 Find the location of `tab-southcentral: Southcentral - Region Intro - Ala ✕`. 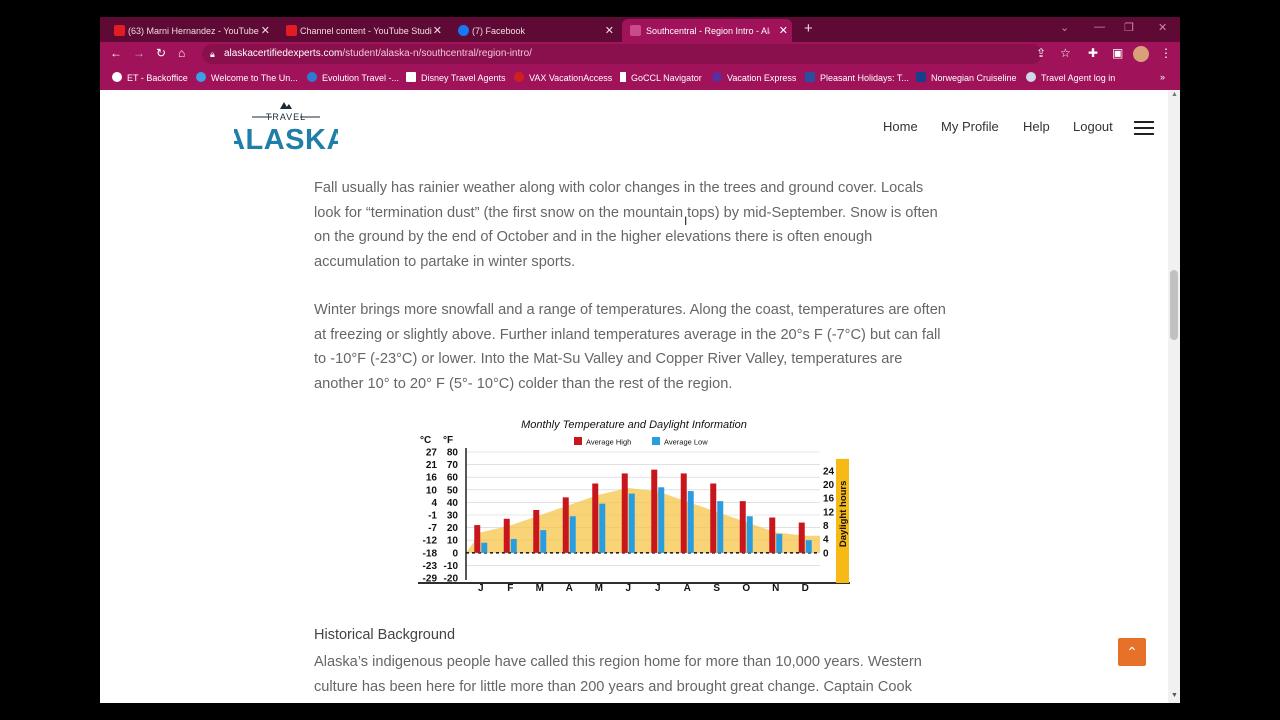

tab-southcentral: Southcentral - Region Intro - Ala ✕ is located at coordinates (707, 30).